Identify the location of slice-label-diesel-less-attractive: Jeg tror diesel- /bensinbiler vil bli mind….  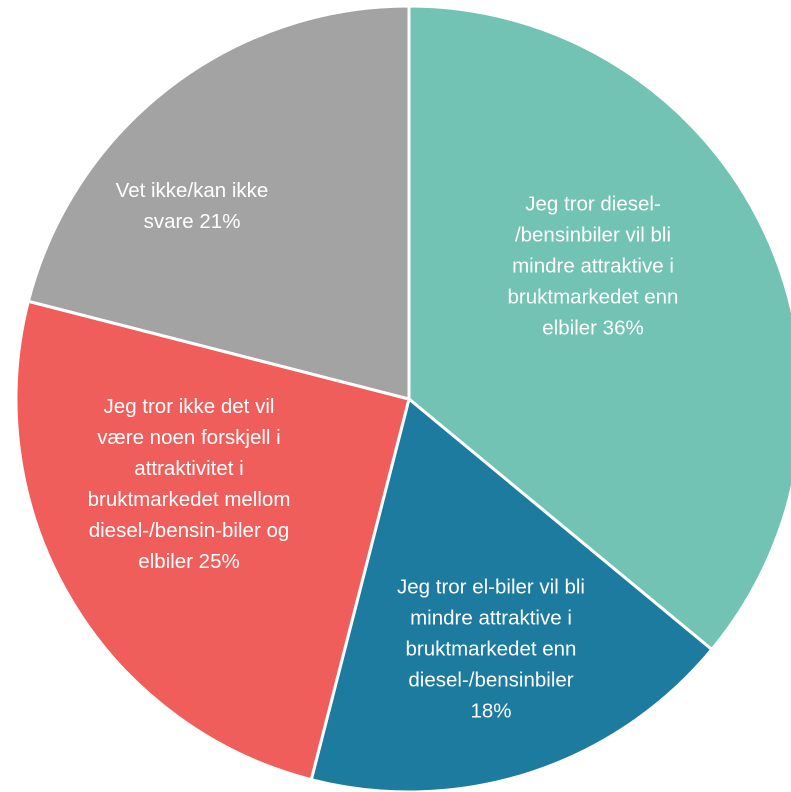
(593, 266).